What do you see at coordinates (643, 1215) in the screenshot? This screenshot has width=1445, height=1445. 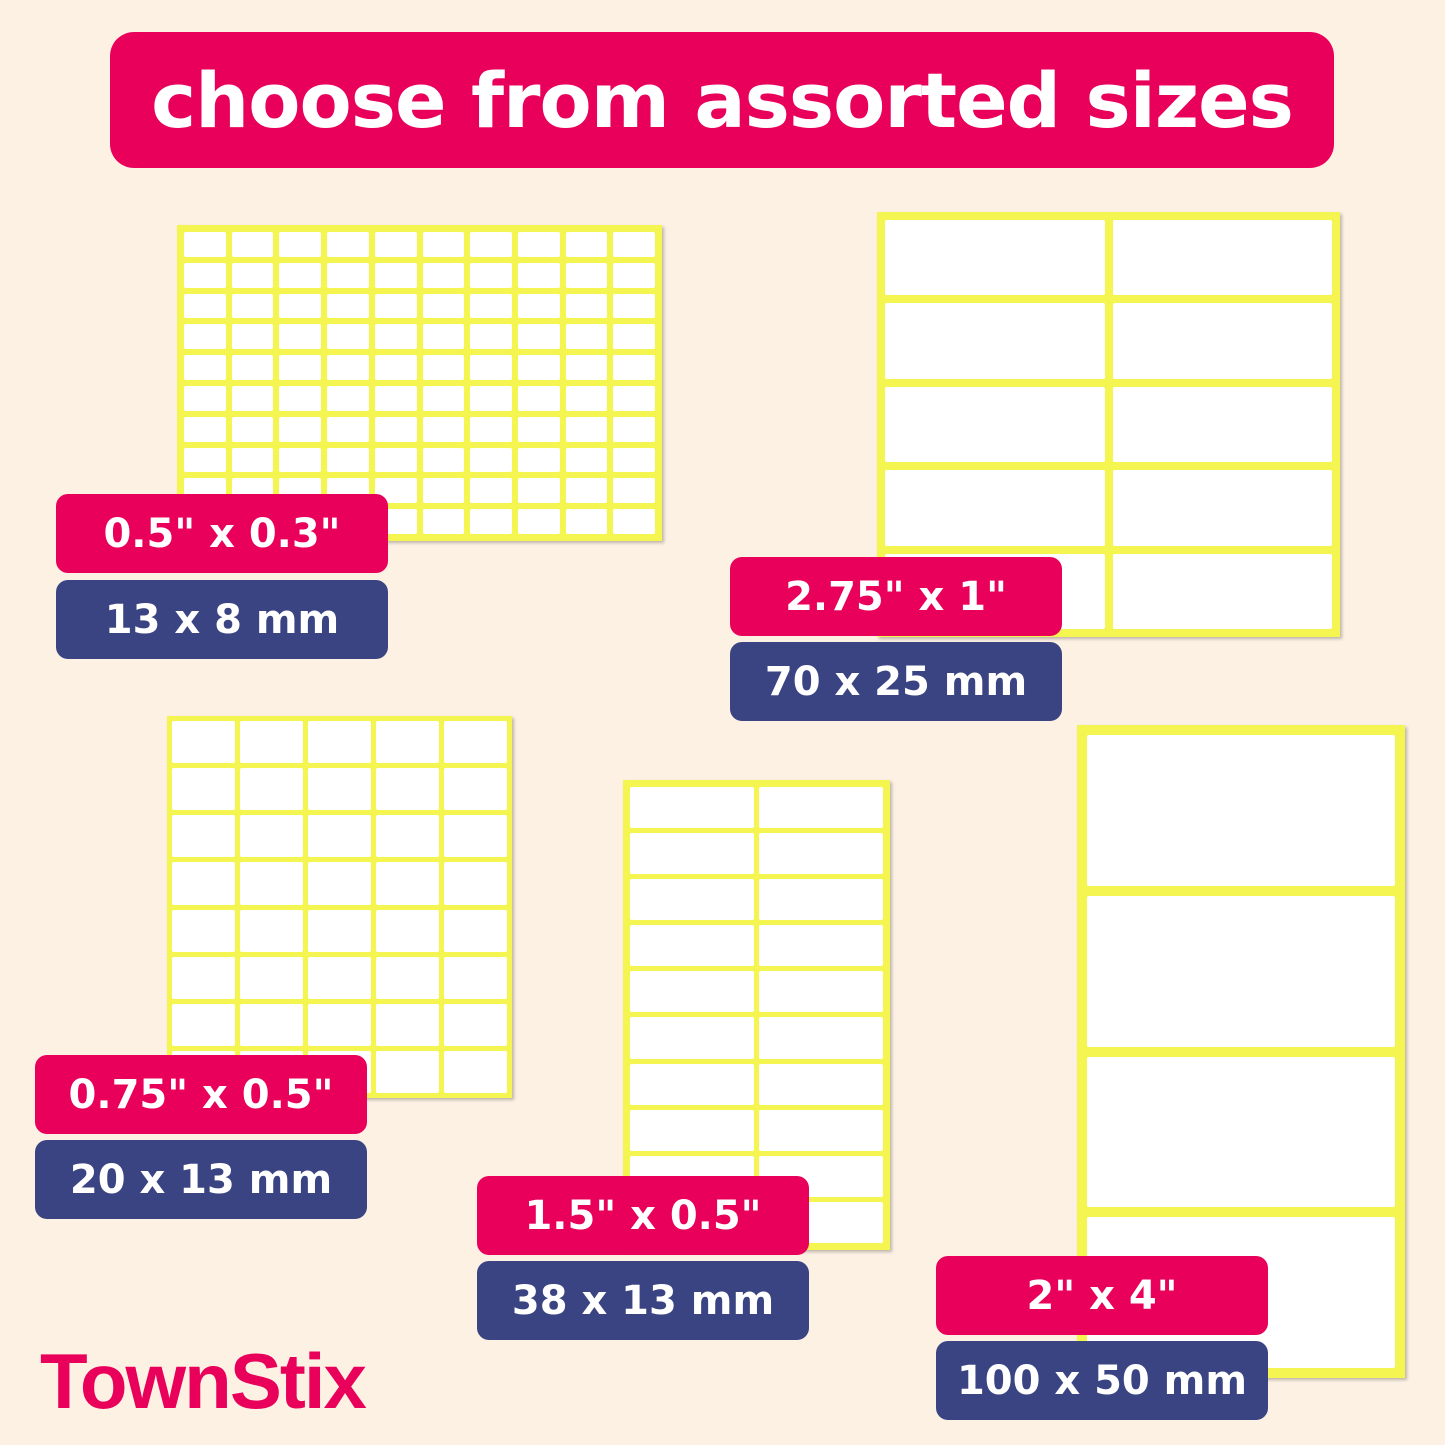 I see `size-inches-tag: 1.5" x 0.5"` at bounding box center [643, 1215].